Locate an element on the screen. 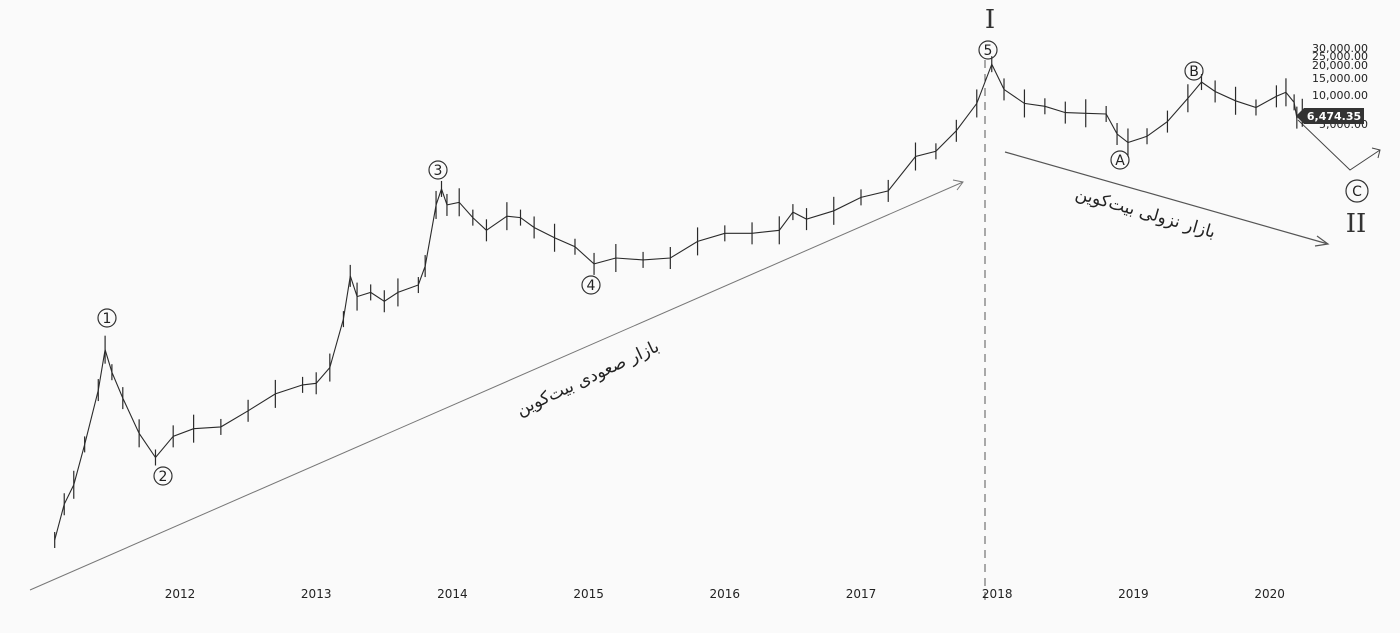 This screenshot has width=1400, height=633. wave-label-2: 2 is located at coordinates (163, 476).